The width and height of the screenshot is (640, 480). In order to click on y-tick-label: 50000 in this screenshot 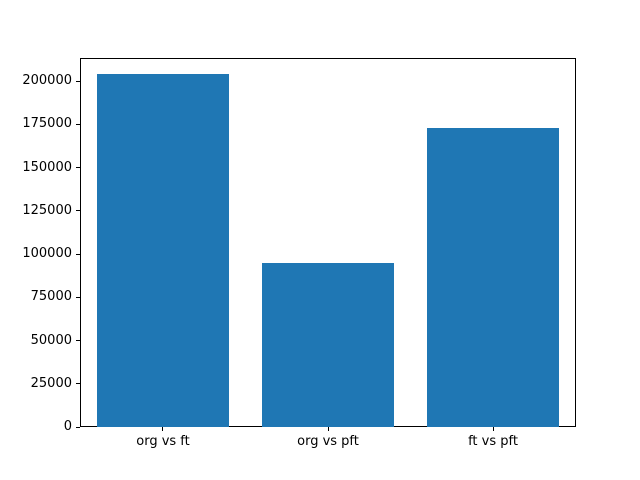, I will do `click(51, 340)`.